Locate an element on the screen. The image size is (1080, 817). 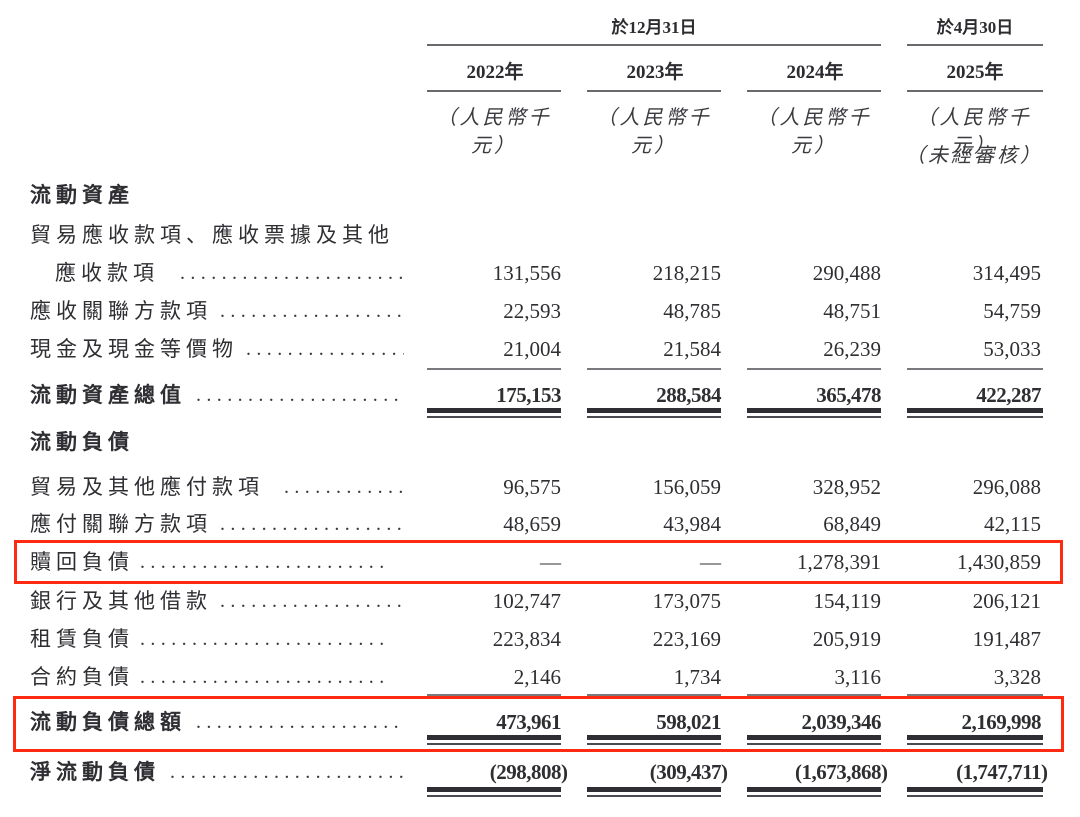
row-label: 現金及現金等價物 is located at coordinates (134, 349).